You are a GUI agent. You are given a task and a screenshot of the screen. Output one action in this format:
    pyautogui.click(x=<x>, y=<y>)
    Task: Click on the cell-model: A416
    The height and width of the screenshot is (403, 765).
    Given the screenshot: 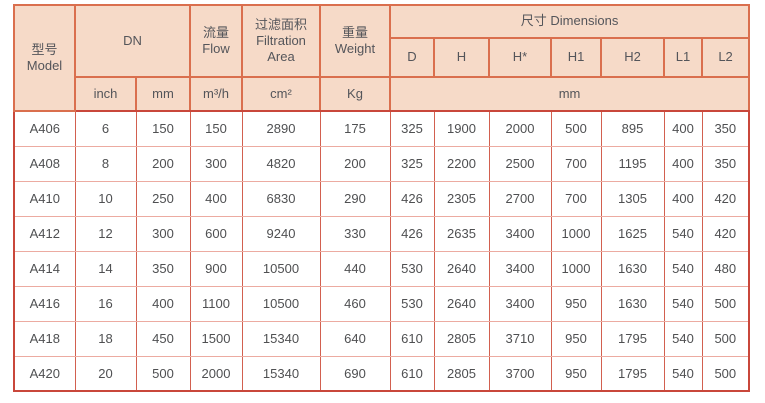 What is the action you would take?
    pyautogui.click(x=44, y=303)
    